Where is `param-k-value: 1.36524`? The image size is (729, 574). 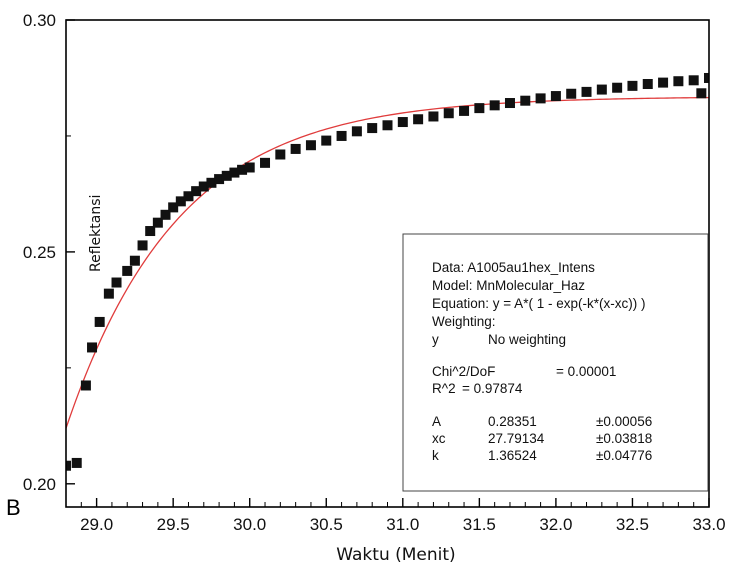
param-k-value: 1.36524 is located at coordinates (512, 455).